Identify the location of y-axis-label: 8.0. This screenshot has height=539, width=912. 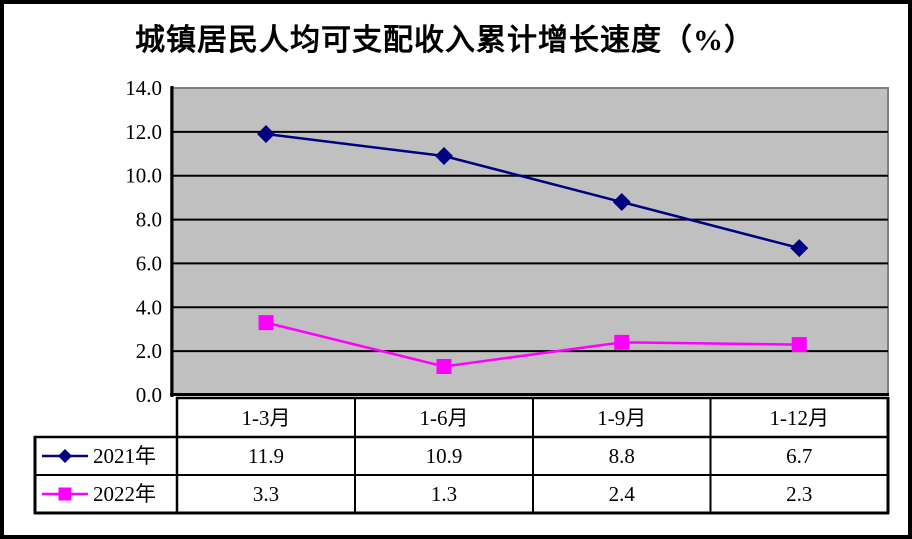
(149, 220).